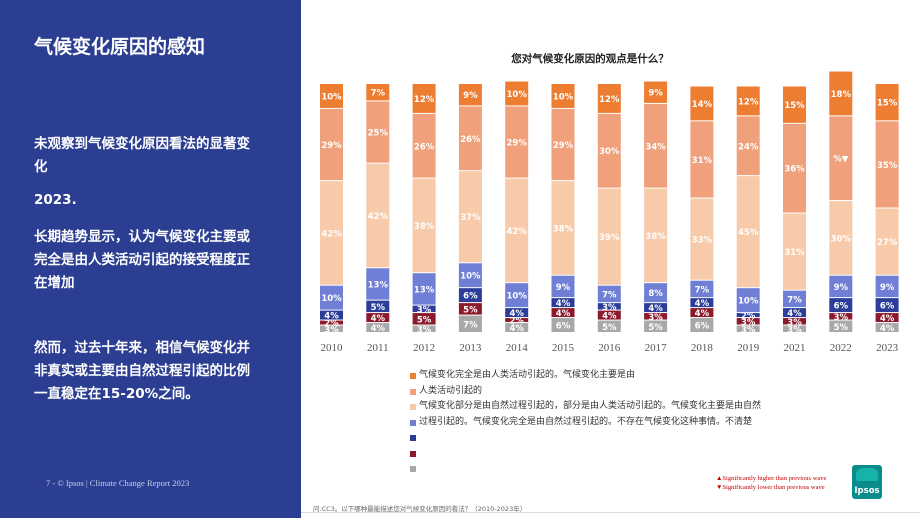 The image size is (920, 518). What do you see at coordinates (378, 348) in the screenshot?
I see `x-tick-label: 2011` at bounding box center [378, 348].